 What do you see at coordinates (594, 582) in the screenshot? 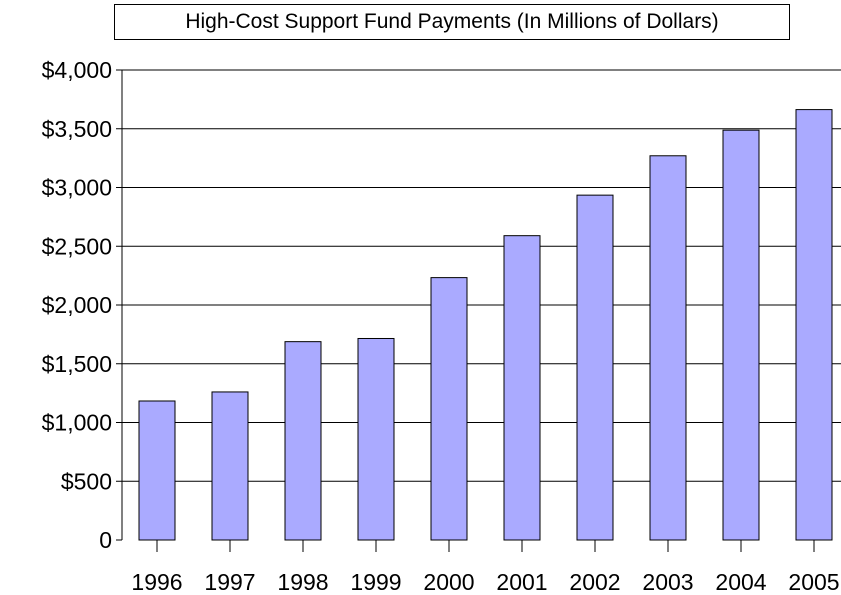
I see `x-tick-label-2002: 2002` at bounding box center [594, 582].